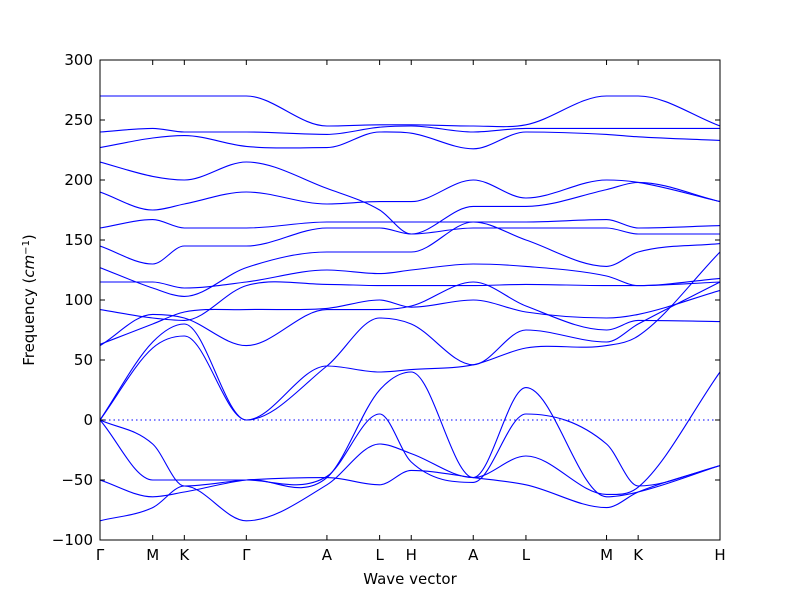 This screenshot has height=600, width=800. I want to click on y-axis-unit-exponent: −1, so click(26, 247).